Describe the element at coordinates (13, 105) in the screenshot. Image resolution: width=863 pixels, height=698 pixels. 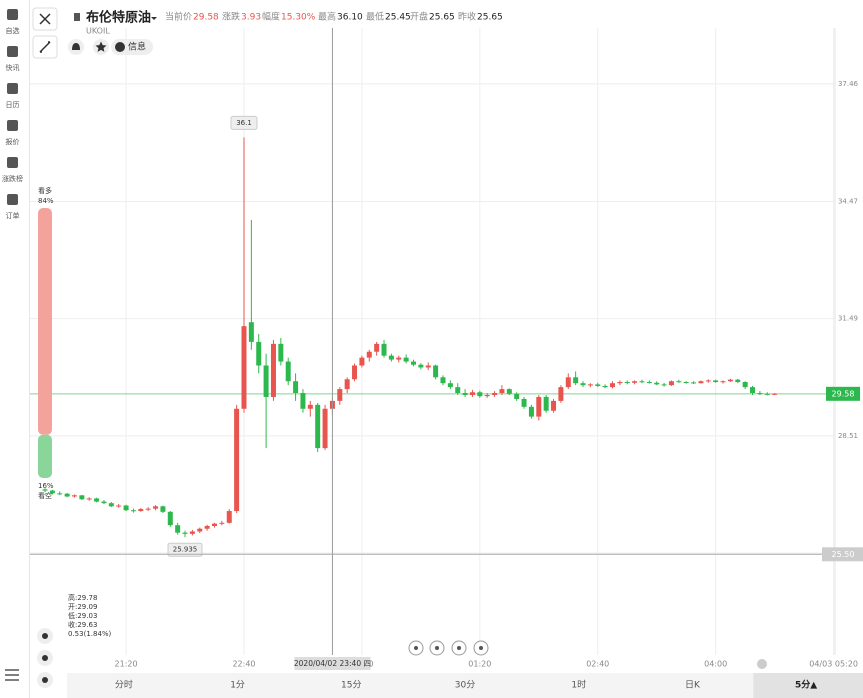
I see `sidebar-label: 日历` at that location.